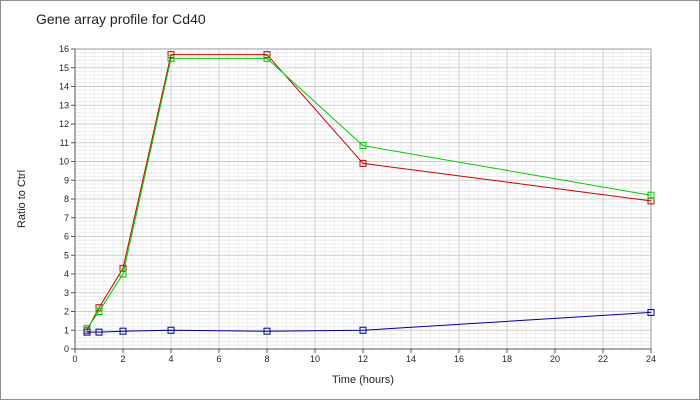 The width and height of the screenshot is (700, 400). Describe the element at coordinates (64, 49) in the screenshot. I see `y-tick-label: 16` at that location.